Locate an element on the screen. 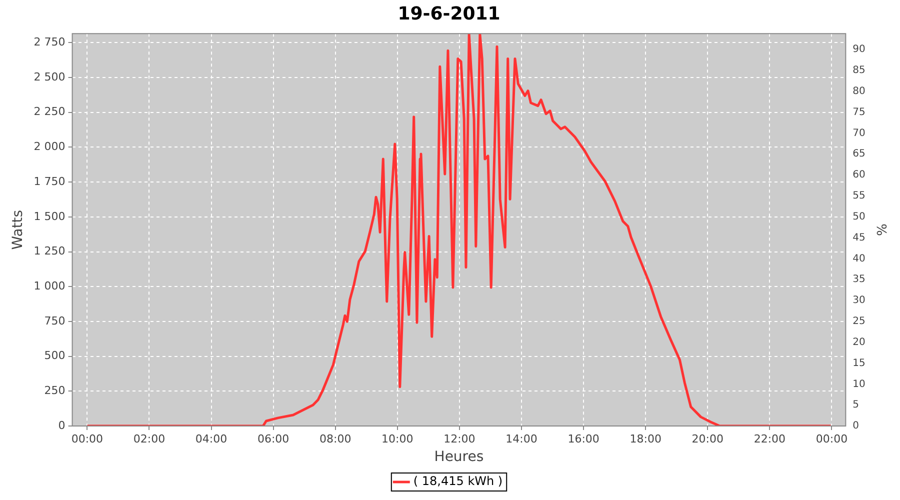 The width and height of the screenshot is (900, 500). y-tick-label: 1 000 is located at coordinates (50, 285).